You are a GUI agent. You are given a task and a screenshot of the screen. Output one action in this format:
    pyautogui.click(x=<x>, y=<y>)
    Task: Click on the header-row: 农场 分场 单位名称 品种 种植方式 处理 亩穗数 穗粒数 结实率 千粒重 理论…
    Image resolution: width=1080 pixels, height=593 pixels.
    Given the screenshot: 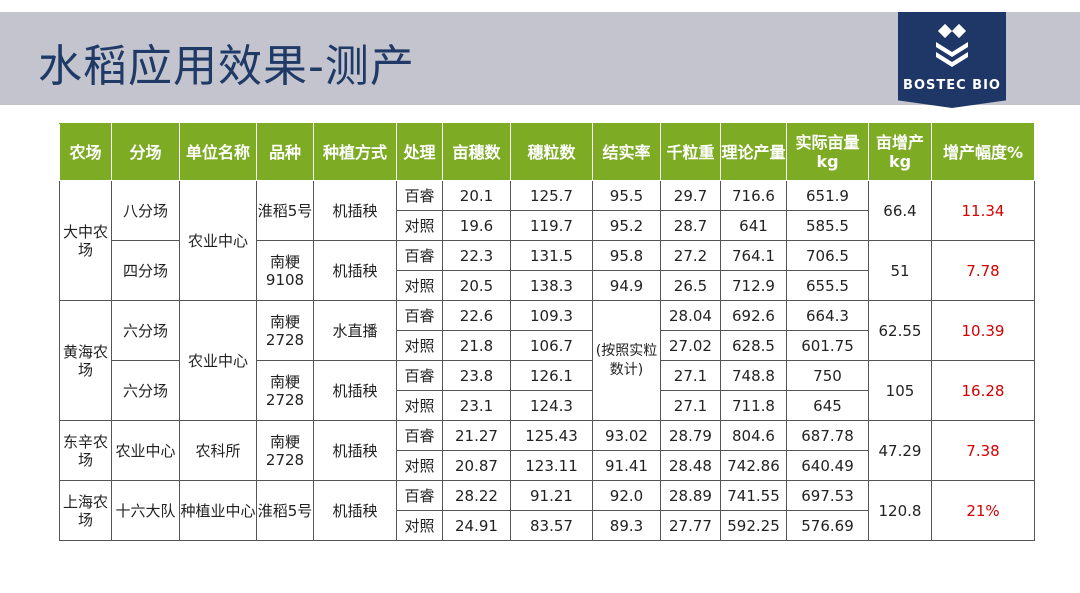 What is the action you would take?
    pyautogui.click(x=547, y=152)
    